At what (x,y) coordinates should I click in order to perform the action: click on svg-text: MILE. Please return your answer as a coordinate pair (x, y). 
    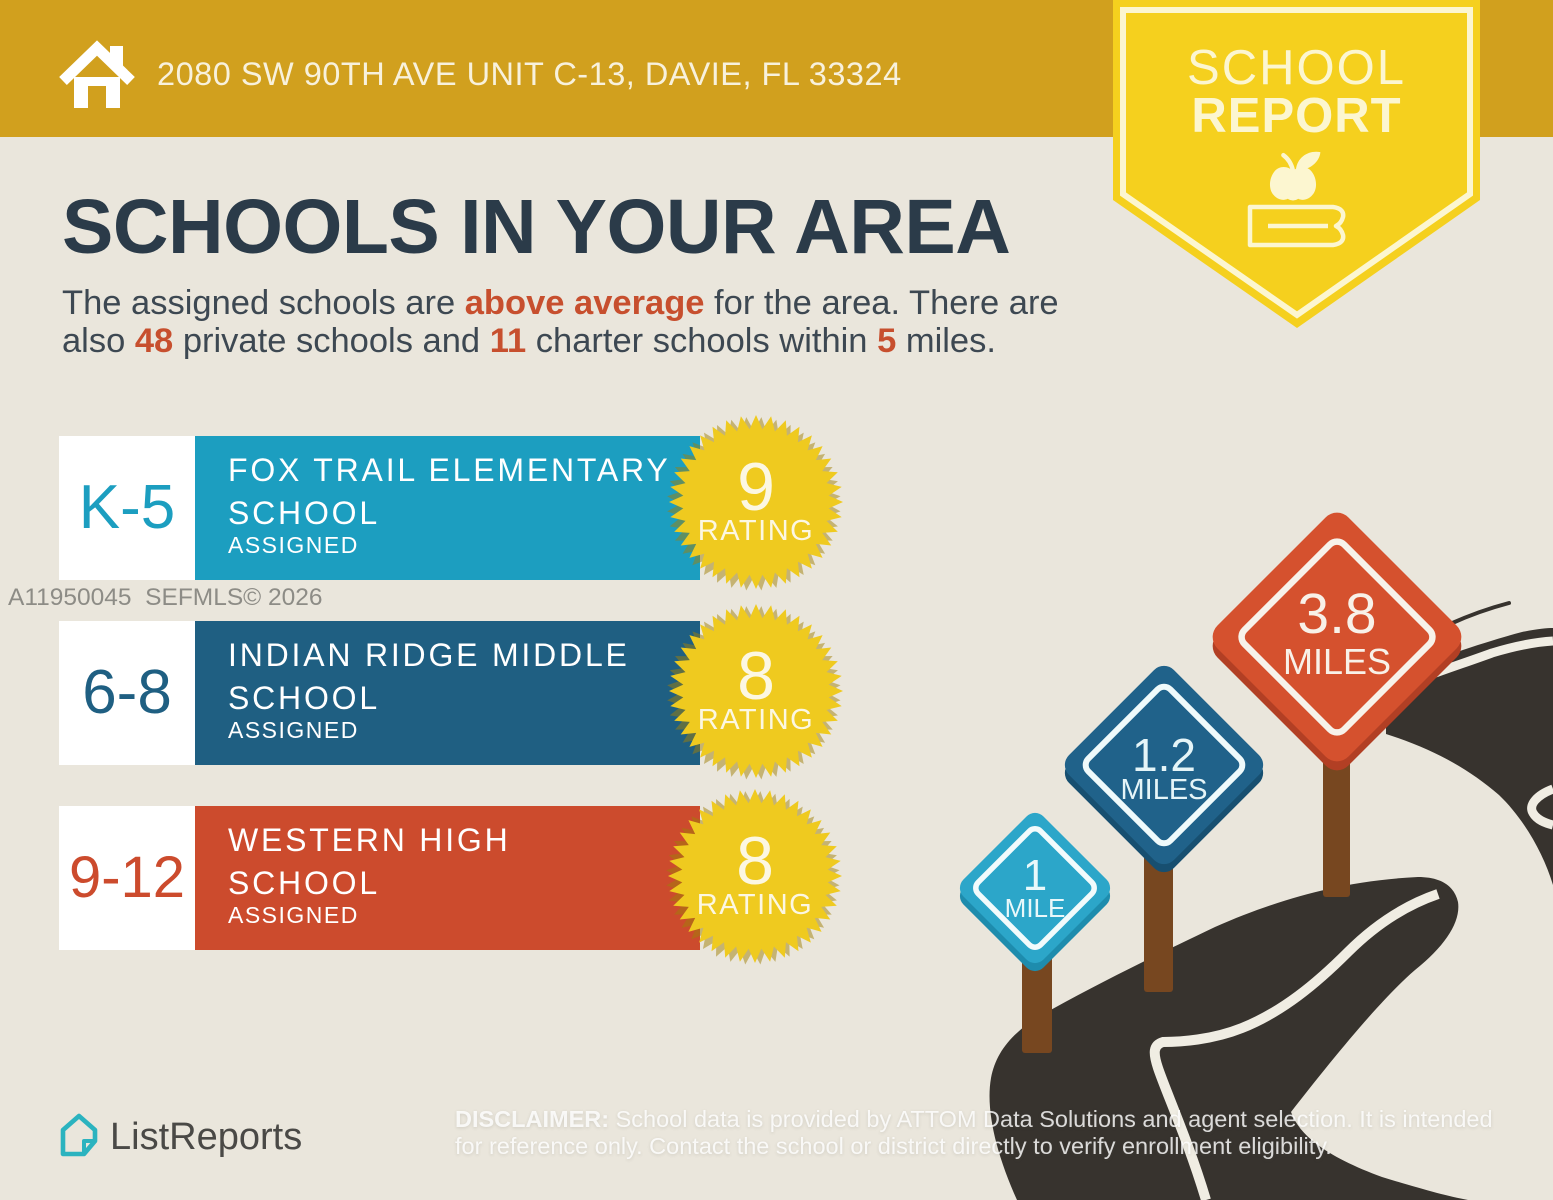
    Looking at the image, I should click on (1035, 908).